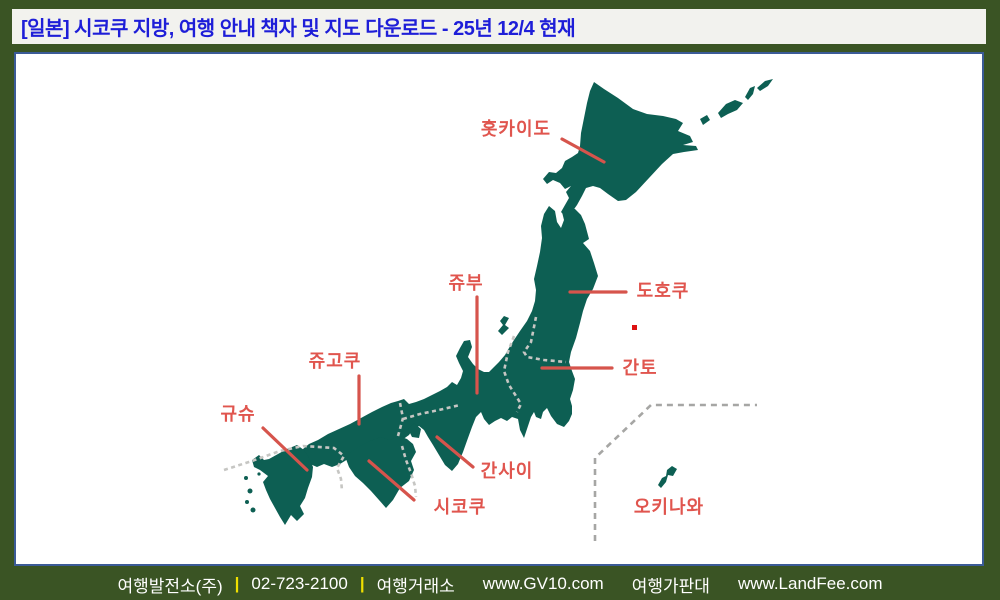  Describe the element at coordinates (670, 586) in the screenshot. I see `footer-kiosk-label: 여행가판대` at that location.